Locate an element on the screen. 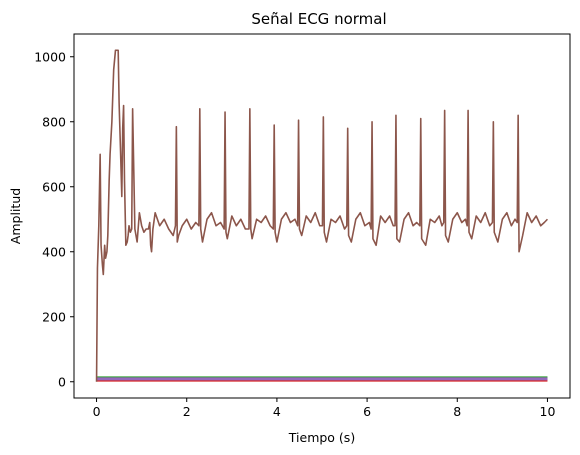 The width and height of the screenshot is (580, 455). y-axis: 0 200 400 600 800 1000 is located at coordinates (54, 219).